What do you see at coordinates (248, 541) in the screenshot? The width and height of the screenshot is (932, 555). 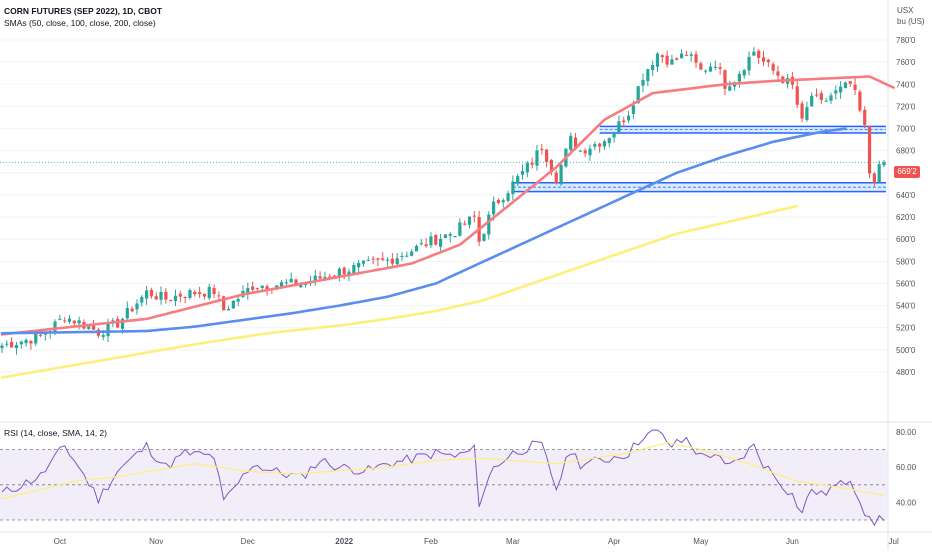 I see `x-tick-label: Dec` at bounding box center [248, 541].